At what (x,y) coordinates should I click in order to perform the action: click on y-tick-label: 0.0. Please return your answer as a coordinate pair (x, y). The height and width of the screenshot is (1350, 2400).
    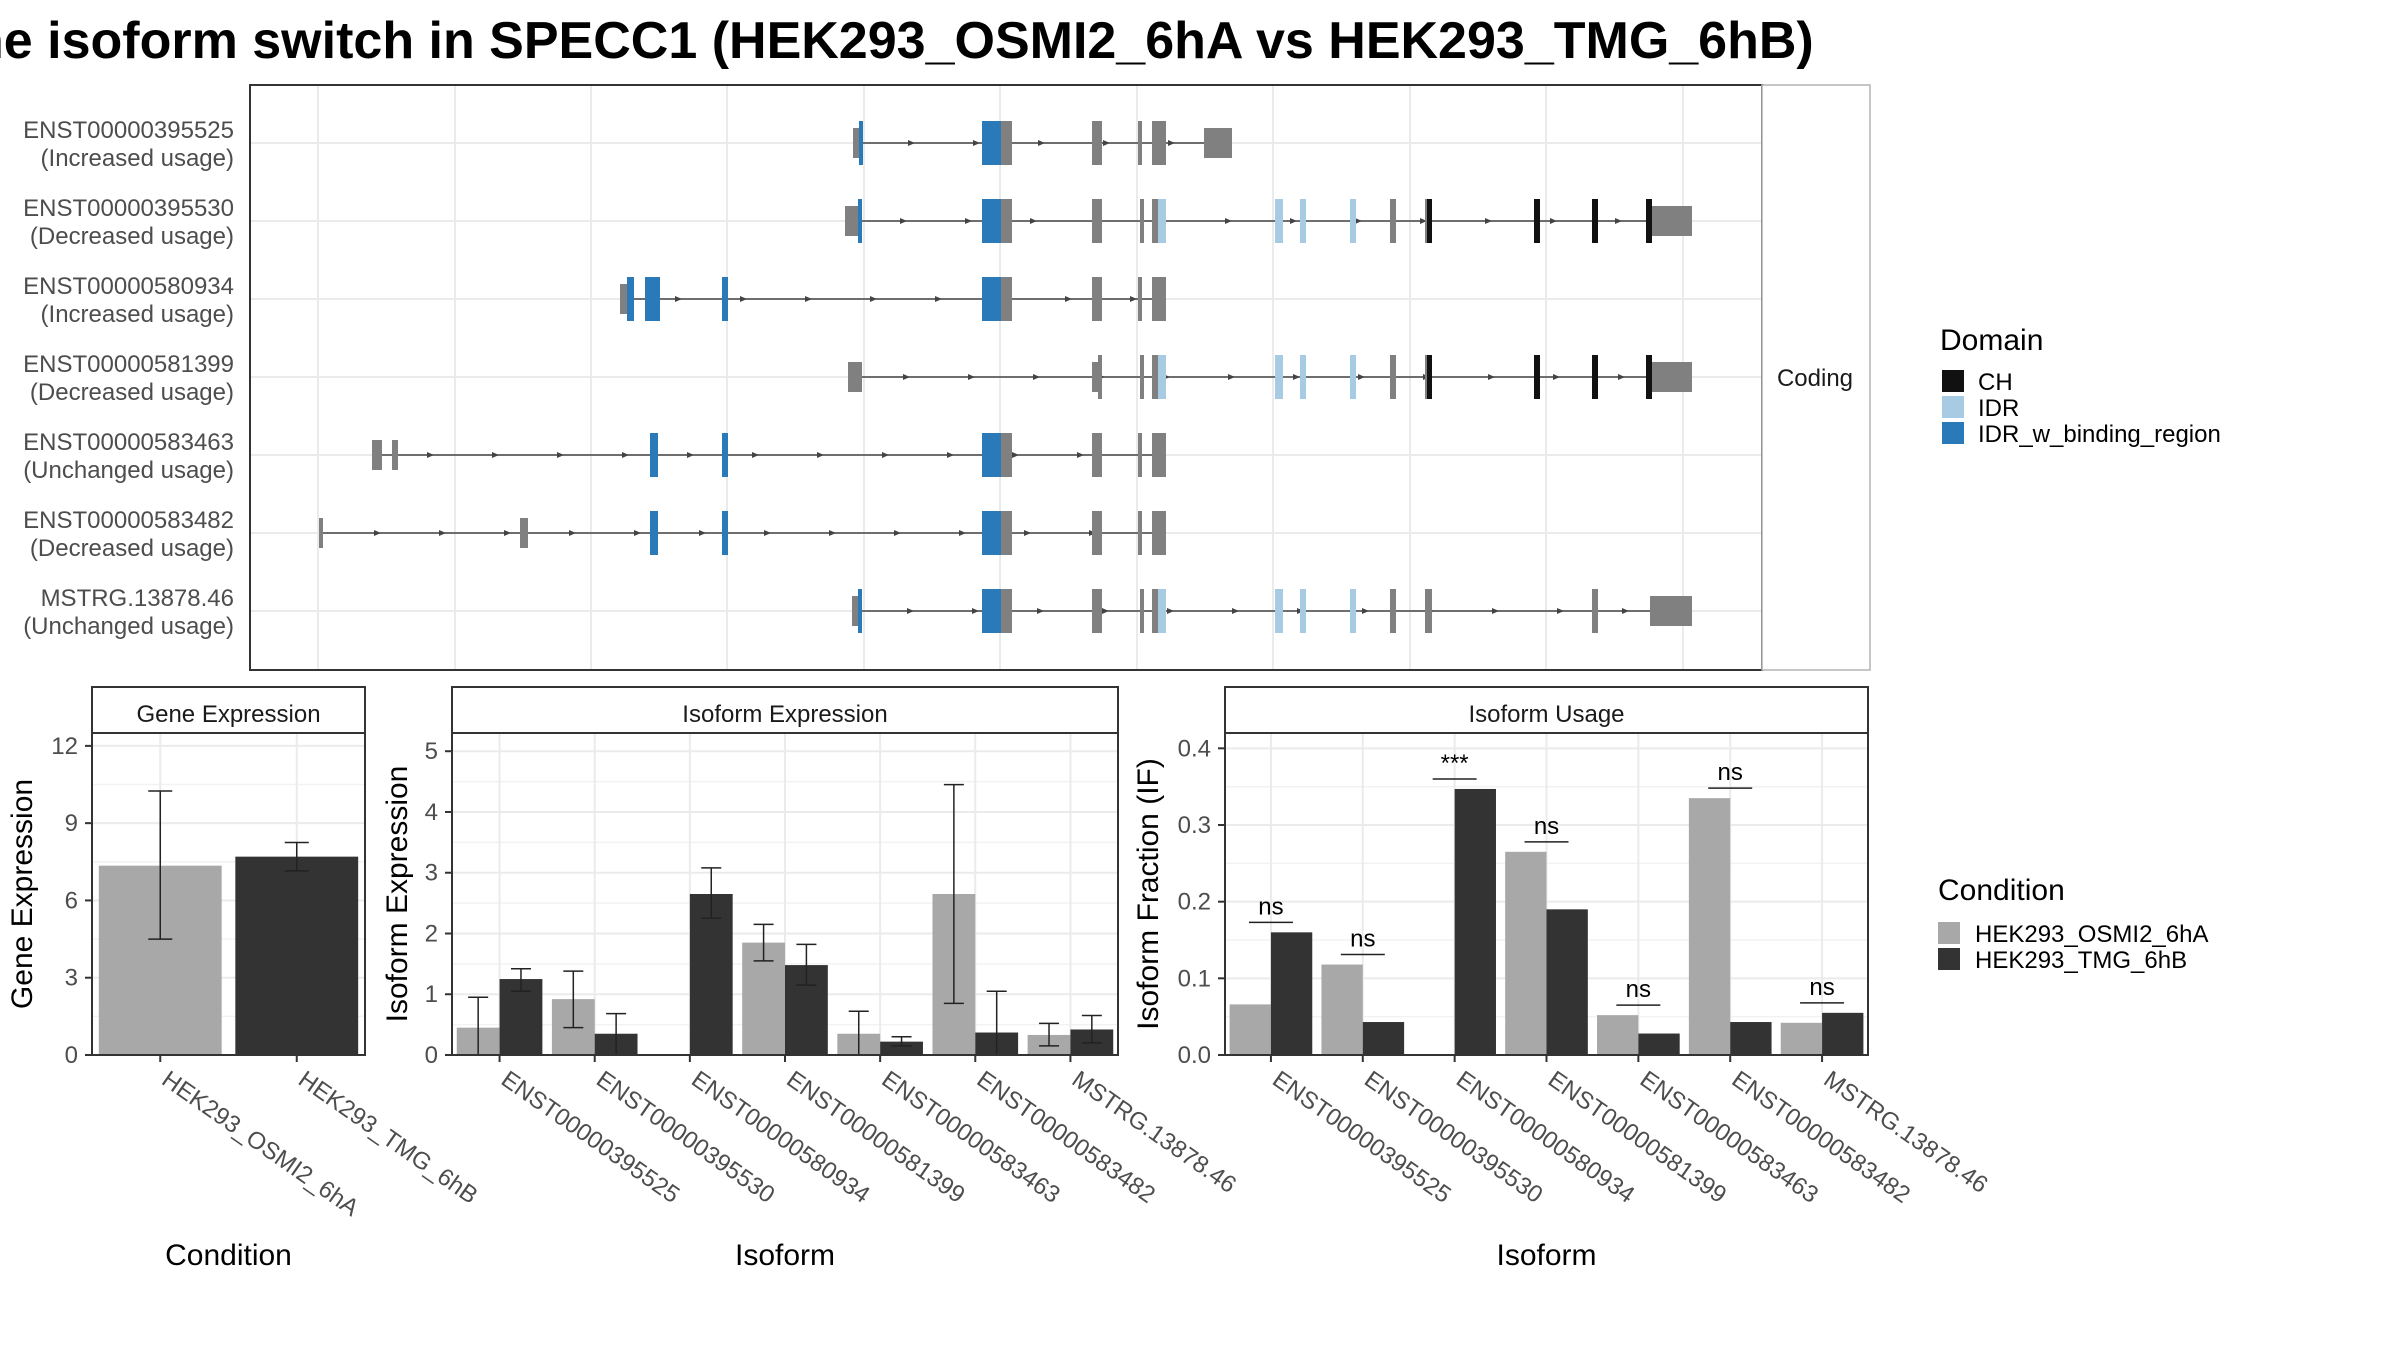
    Looking at the image, I should click on (1194, 1055).